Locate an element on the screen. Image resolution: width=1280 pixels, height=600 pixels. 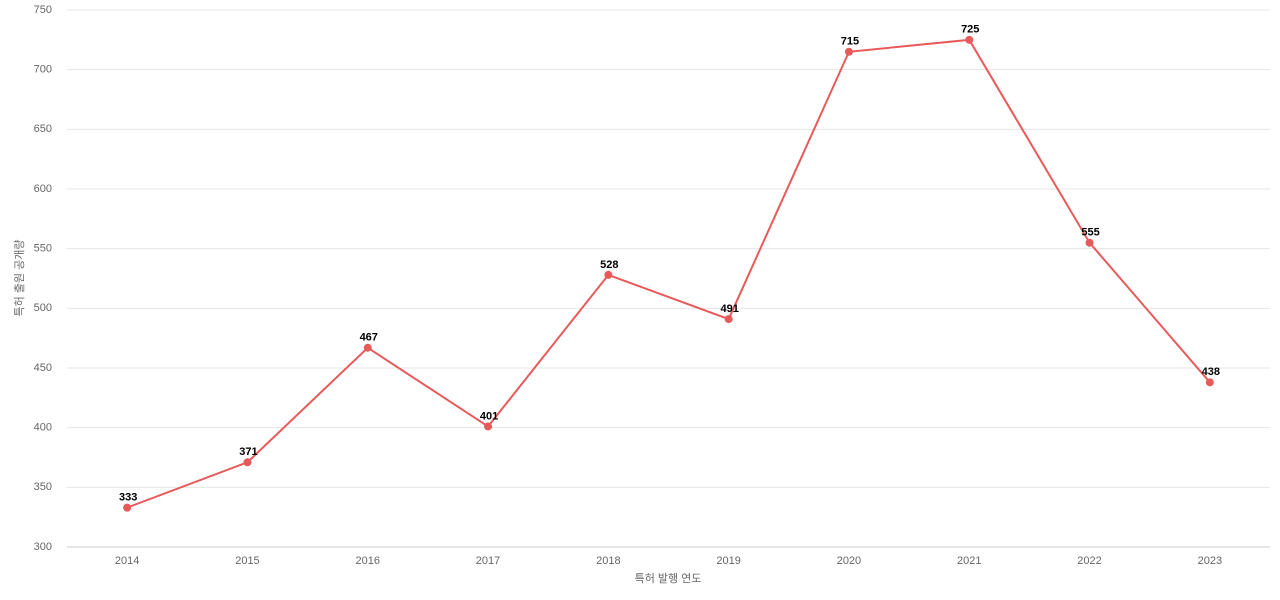
y-tick-label: 500 is located at coordinates (43, 308).